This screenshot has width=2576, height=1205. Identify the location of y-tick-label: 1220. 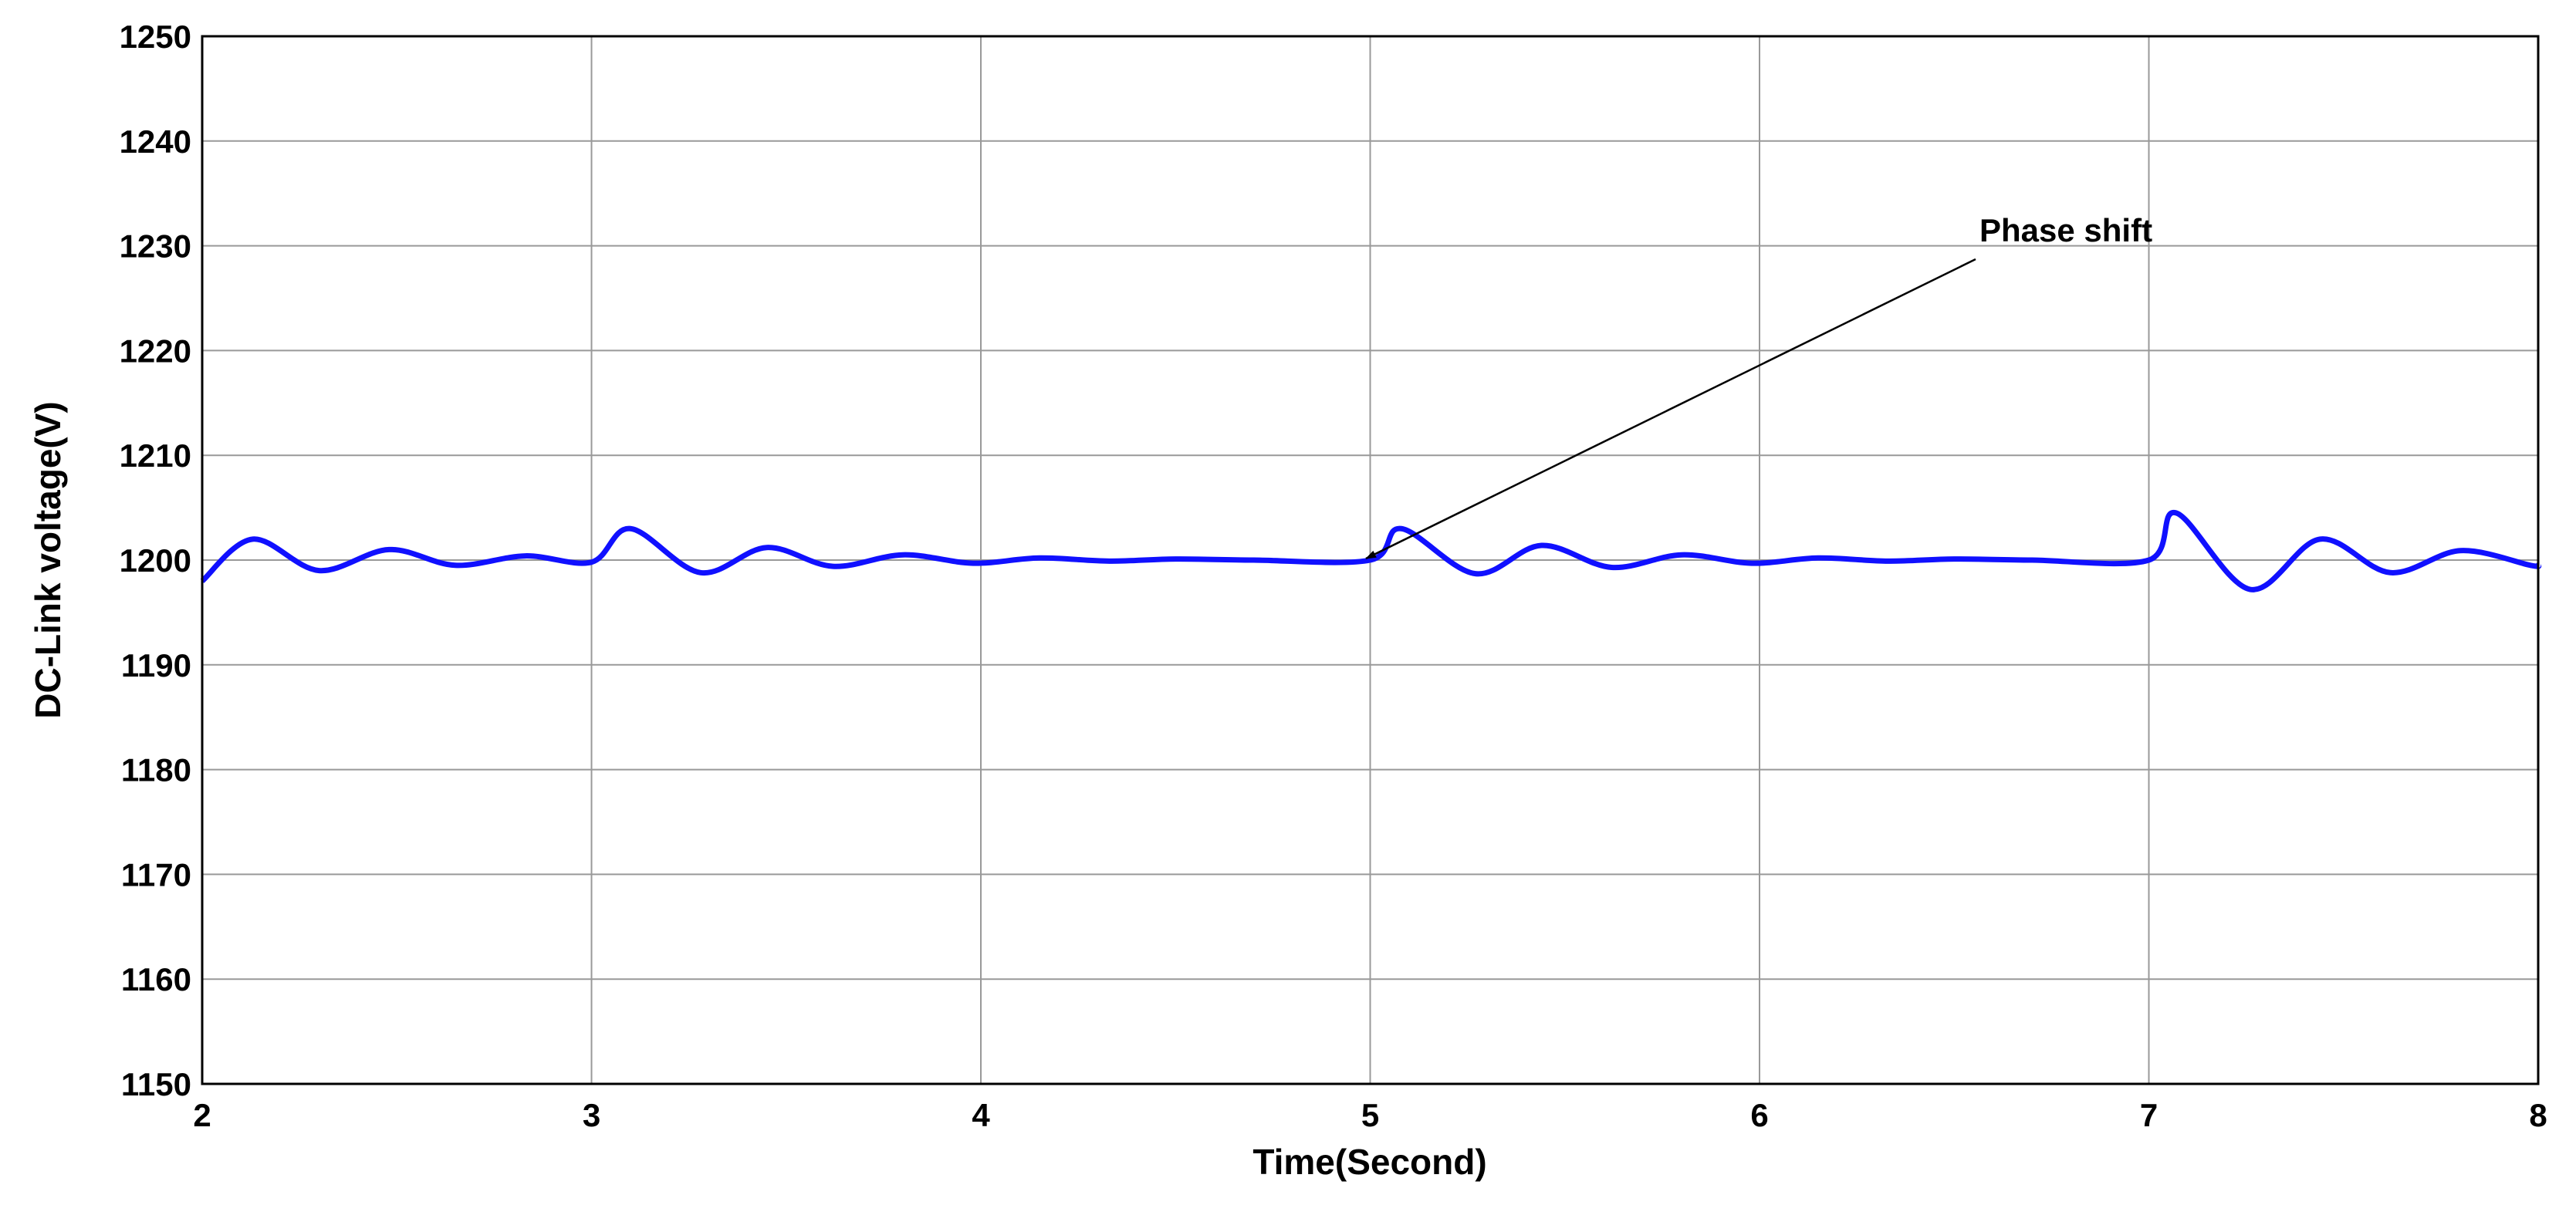
(155, 350).